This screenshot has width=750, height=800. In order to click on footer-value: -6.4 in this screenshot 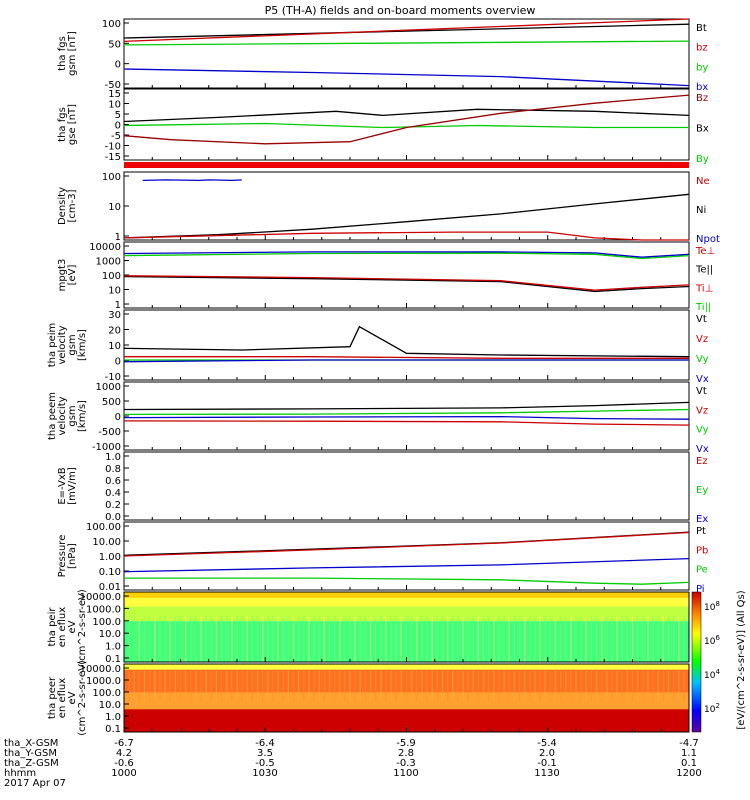, I will do `click(265, 743)`.